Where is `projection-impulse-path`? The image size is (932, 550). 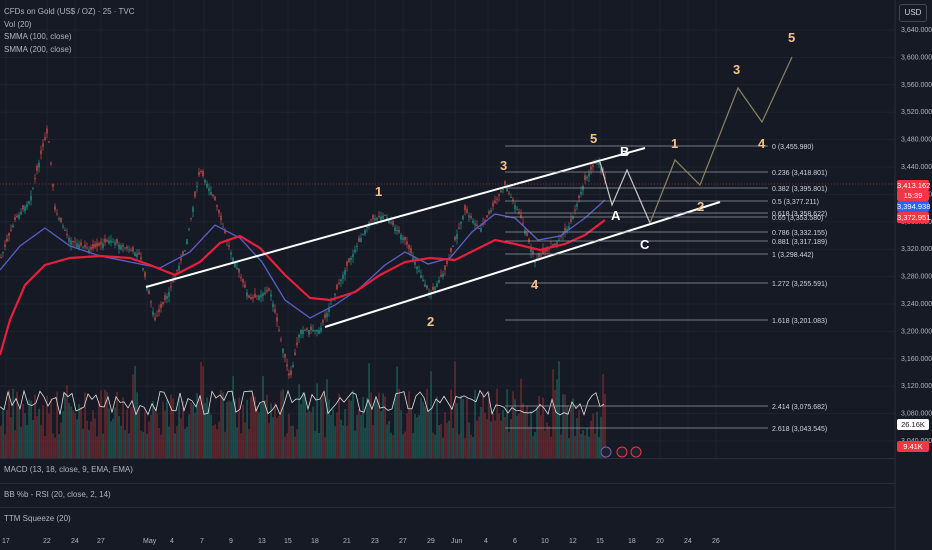
projection-impulse-path is located at coordinates (721, 140).